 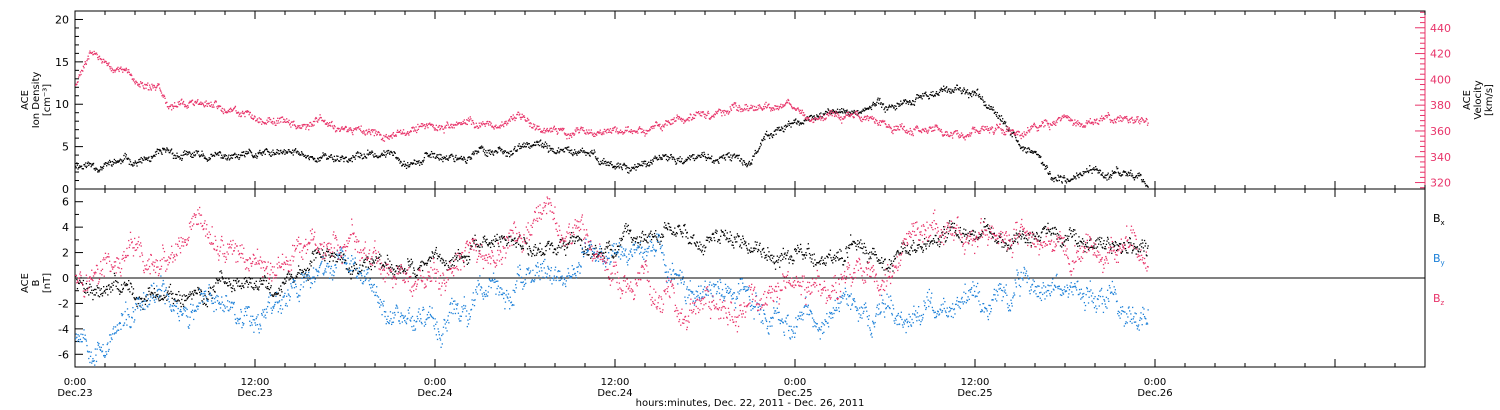 What do you see at coordinates (975, 382) in the screenshot?
I see `x-tick-time-label: 12:00` at bounding box center [975, 382].